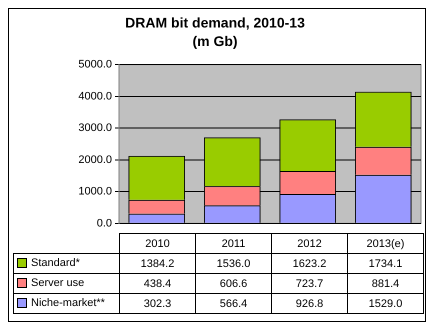 Image resolution: width=434 pixels, height=332 pixels. Describe the element at coordinates (95, 64) in the screenshot. I see `y-tick-label: 5000.0` at that location.